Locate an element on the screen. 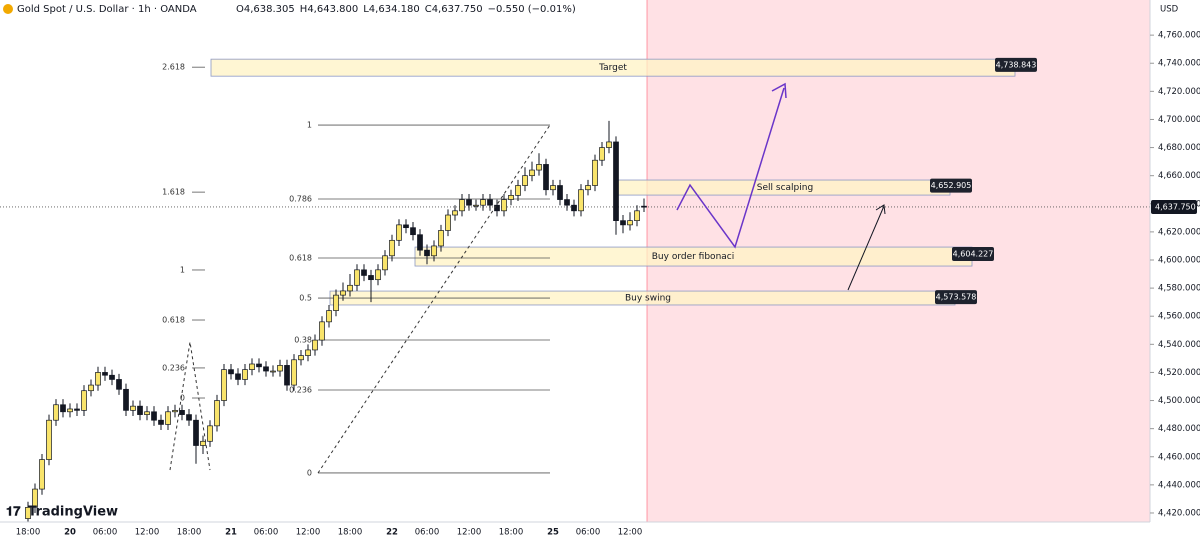 This screenshot has width=1200, height=540. fib-trend-line is located at coordinates (434, 299).